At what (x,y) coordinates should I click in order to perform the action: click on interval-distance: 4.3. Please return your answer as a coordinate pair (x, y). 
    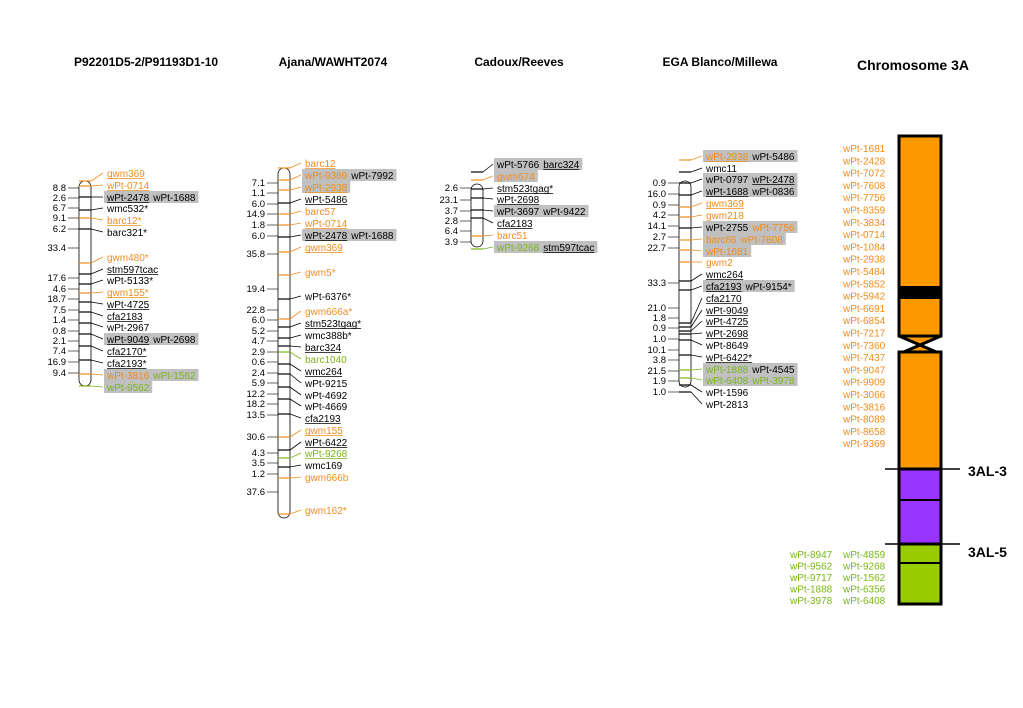
    Looking at the image, I should click on (258, 453).